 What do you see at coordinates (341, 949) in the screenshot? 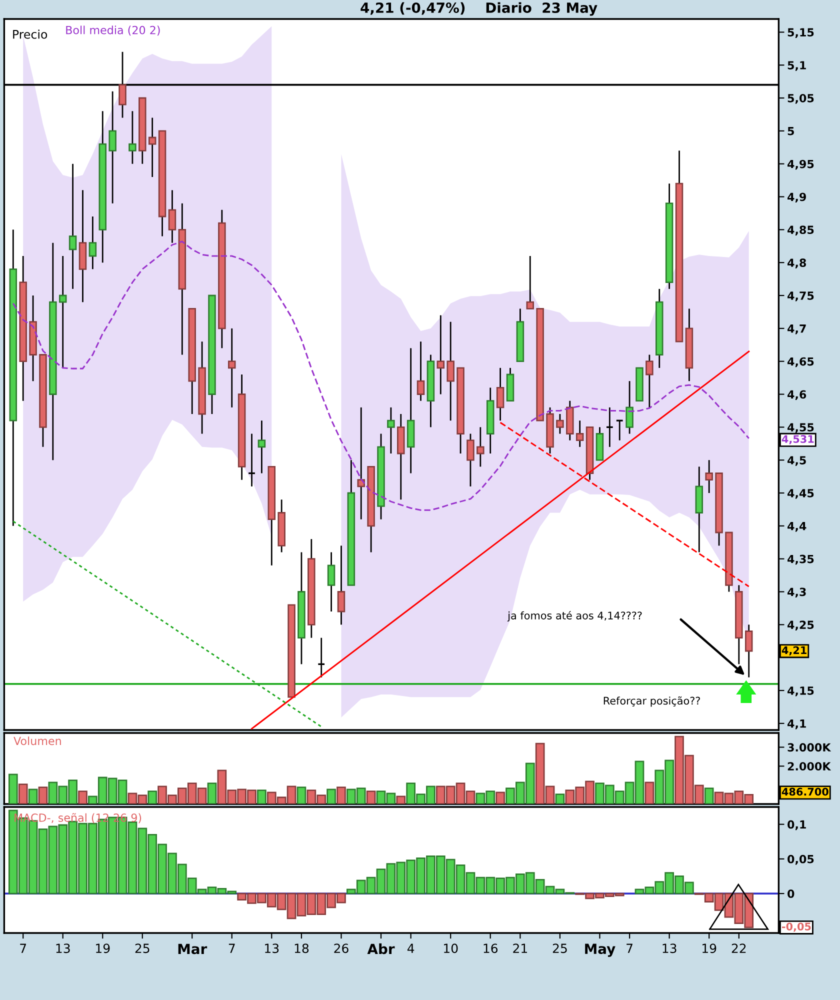
I see `x-tick-label: 26` at bounding box center [341, 949].